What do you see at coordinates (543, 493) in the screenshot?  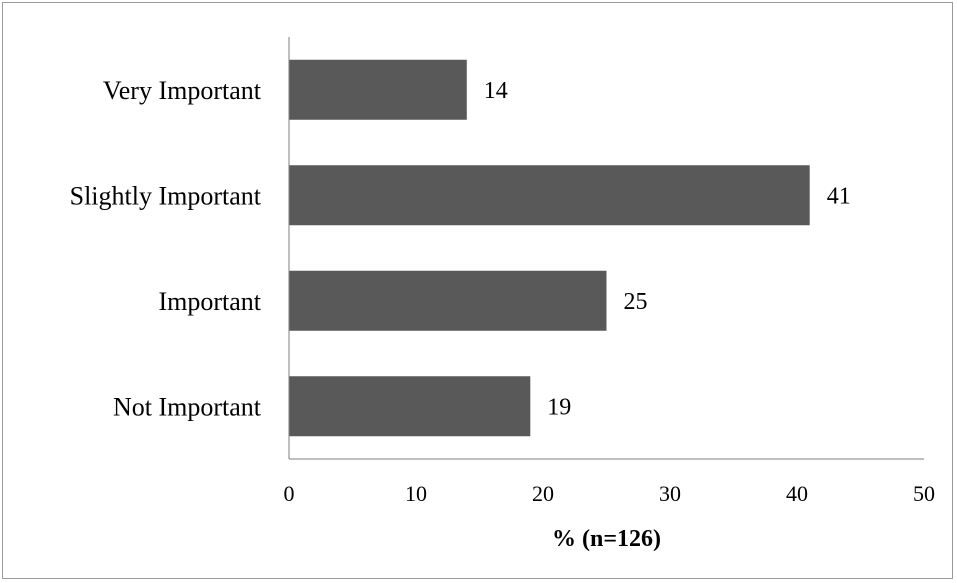 I see `x-tick-label: 20` at bounding box center [543, 493].